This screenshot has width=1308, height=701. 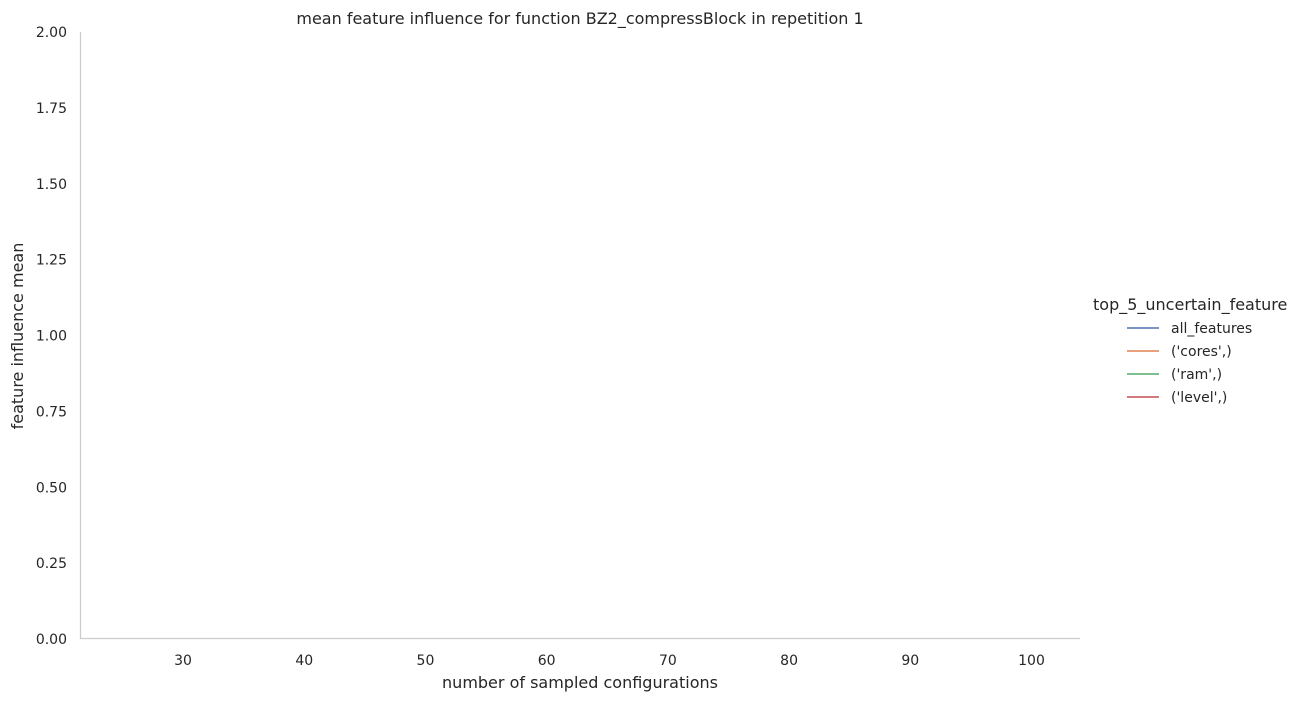 What do you see at coordinates (51, 109) in the screenshot?
I see `y-tick-label: 1.75` at bounding box center [51, 109].